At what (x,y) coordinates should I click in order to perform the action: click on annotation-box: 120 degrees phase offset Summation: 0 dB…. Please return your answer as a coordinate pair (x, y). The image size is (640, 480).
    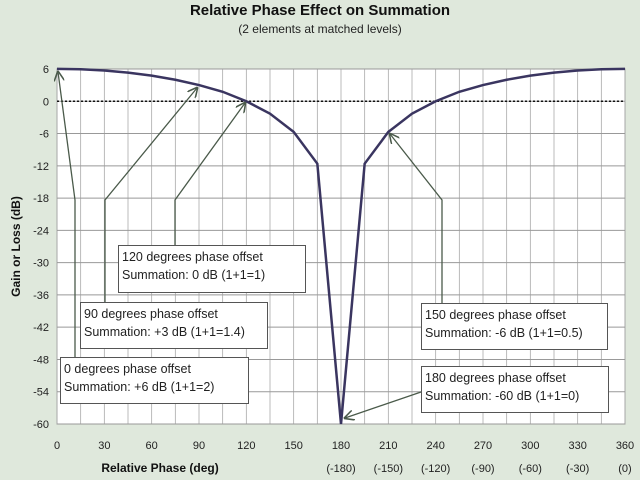
    Looking at the image, I should click on (212, 269).